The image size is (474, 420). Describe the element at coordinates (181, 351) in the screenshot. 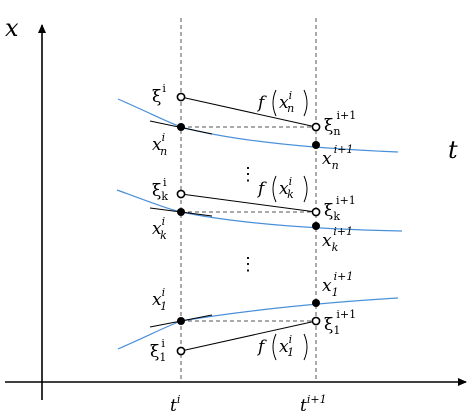

I see `open-point-xi-1-i` at that location.